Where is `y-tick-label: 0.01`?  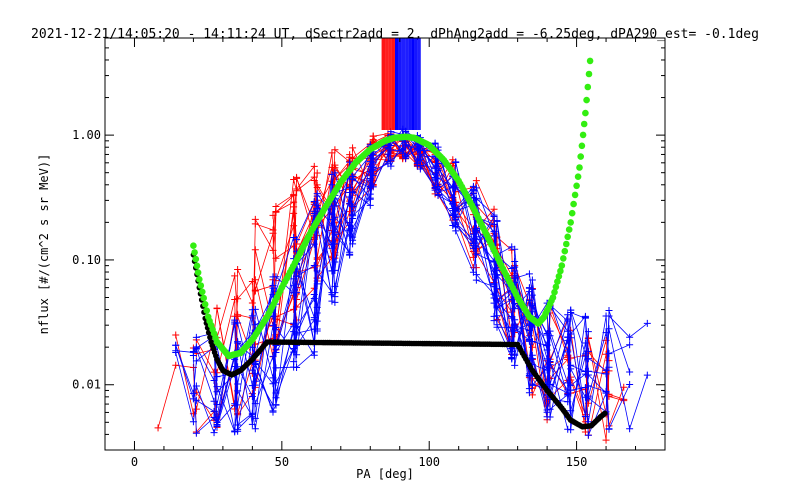 y-tick-label: 0.01 is located at coordinates (86, 385).